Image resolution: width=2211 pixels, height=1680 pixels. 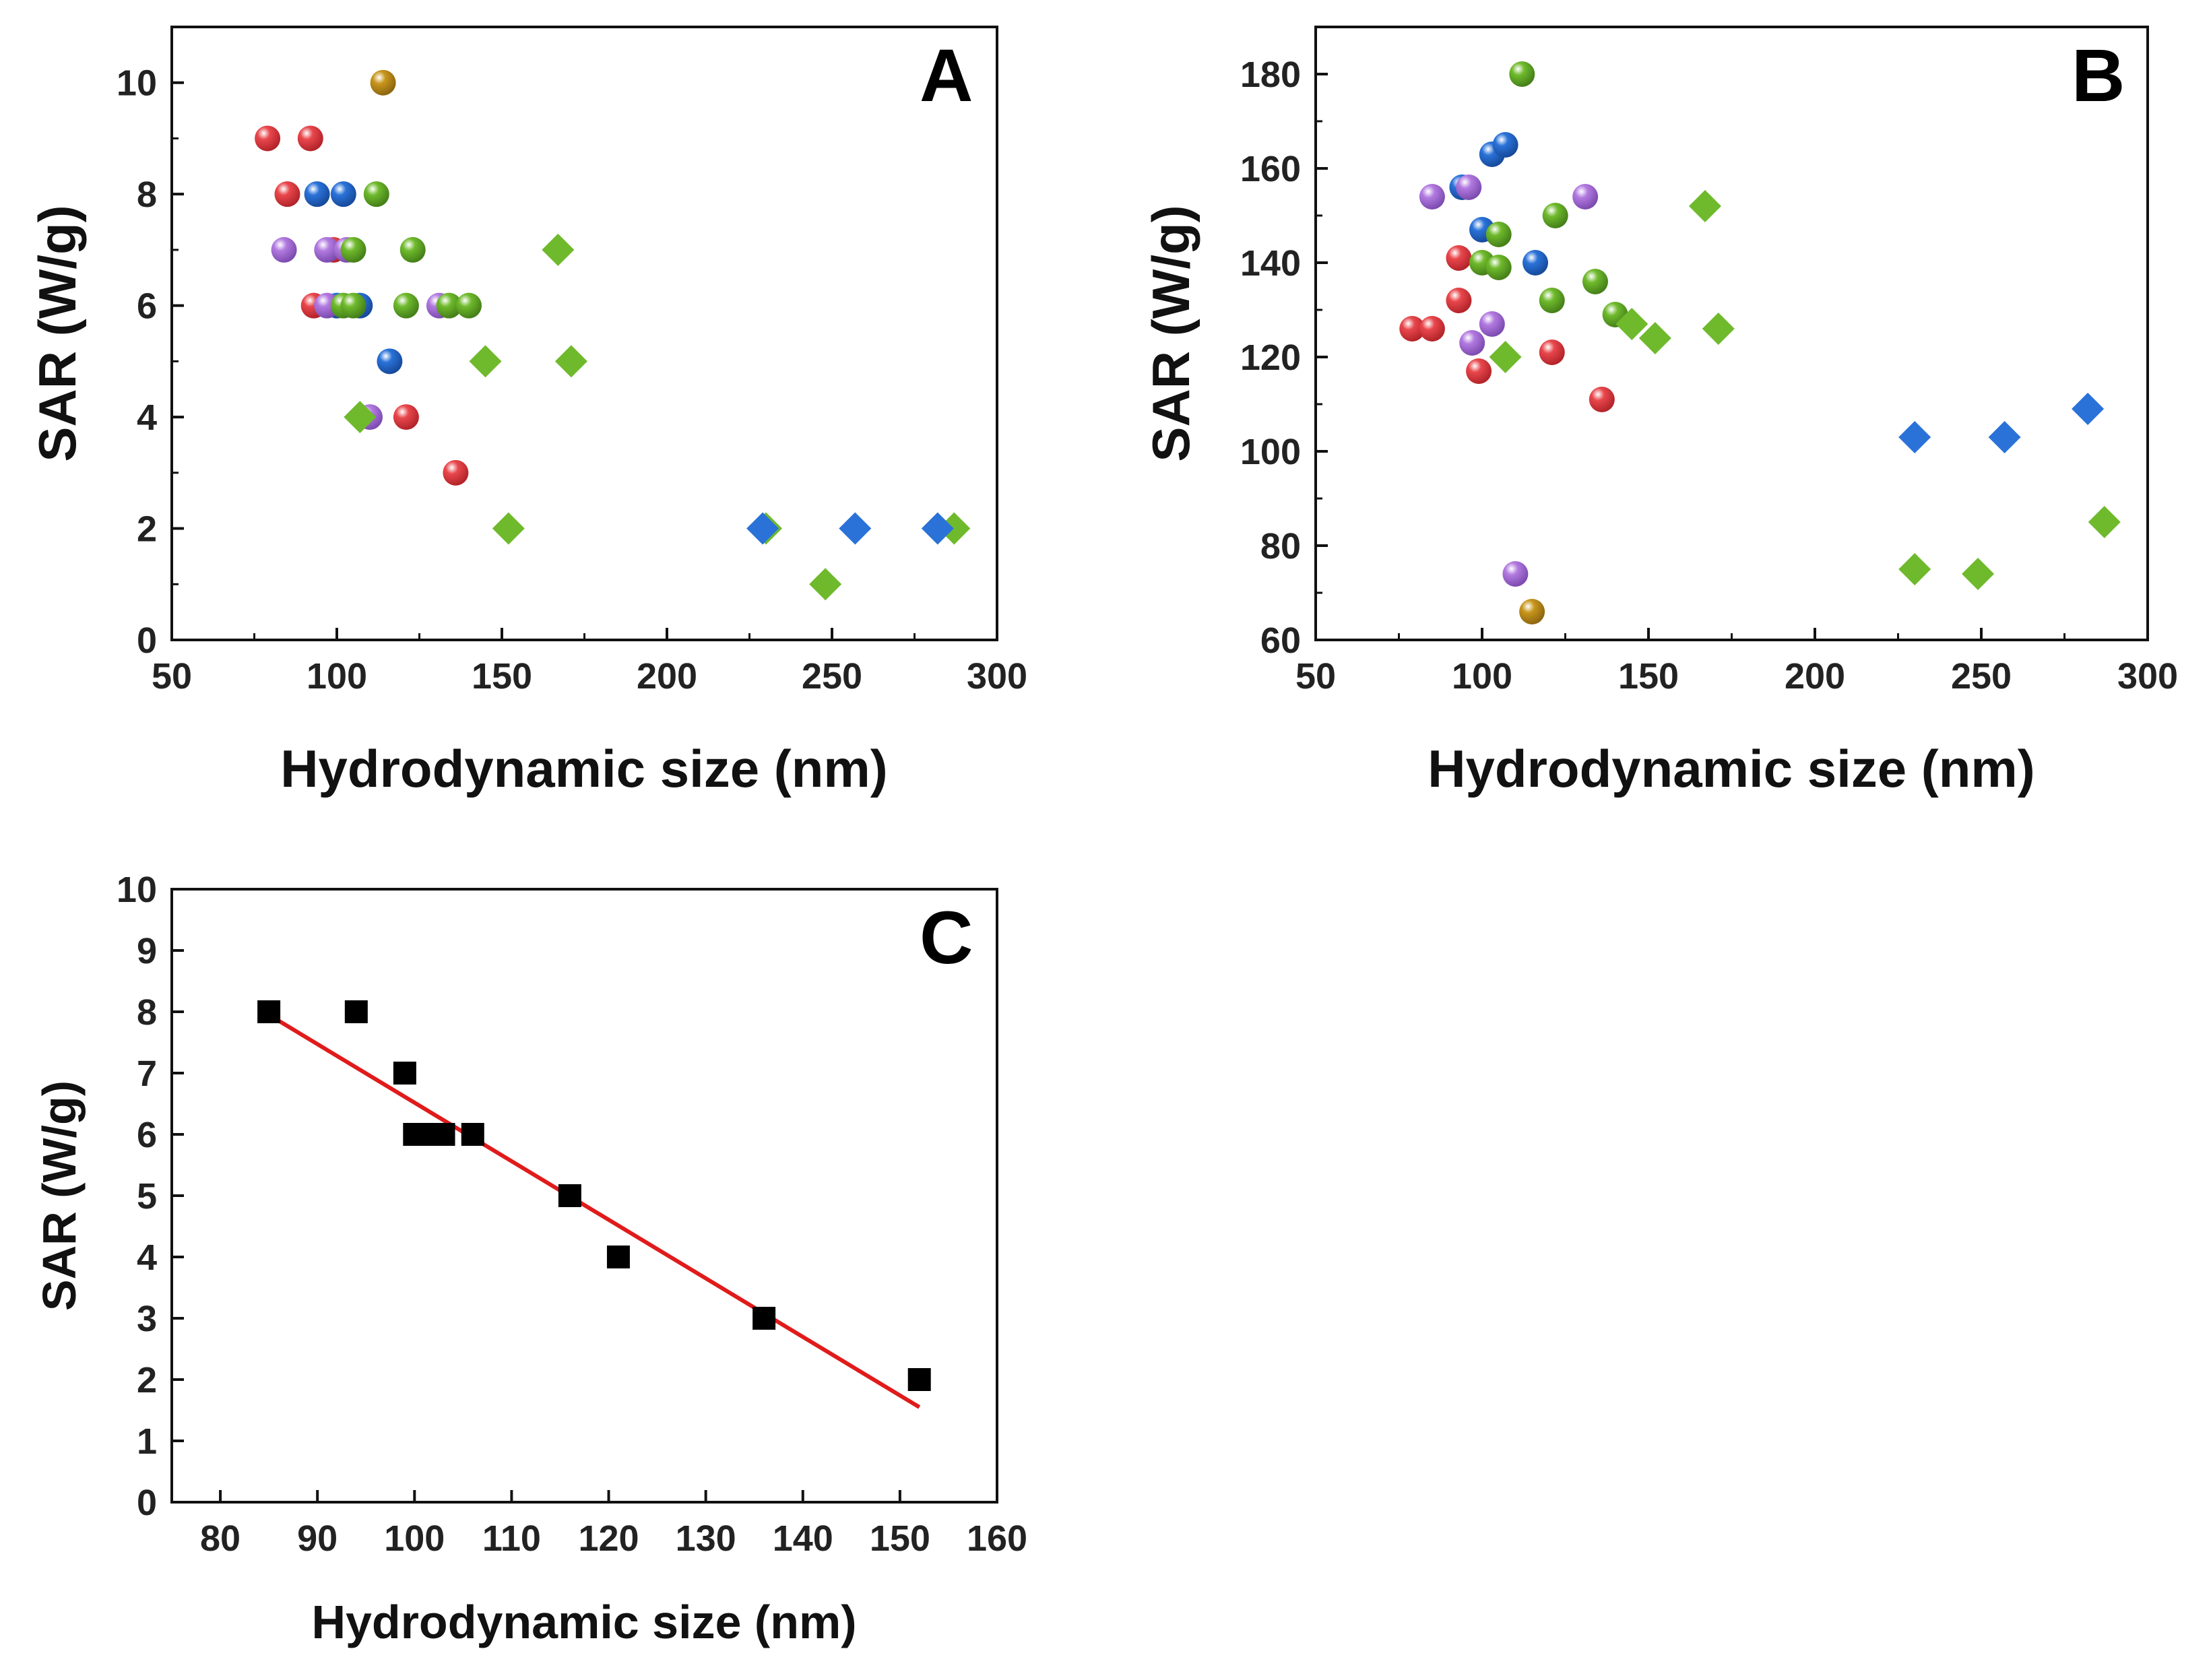 What do you see at coordinates (147, 1074) in the screenshot?
I see `panel-c-ytick-label: 7` at bounding box center [147, 1074].